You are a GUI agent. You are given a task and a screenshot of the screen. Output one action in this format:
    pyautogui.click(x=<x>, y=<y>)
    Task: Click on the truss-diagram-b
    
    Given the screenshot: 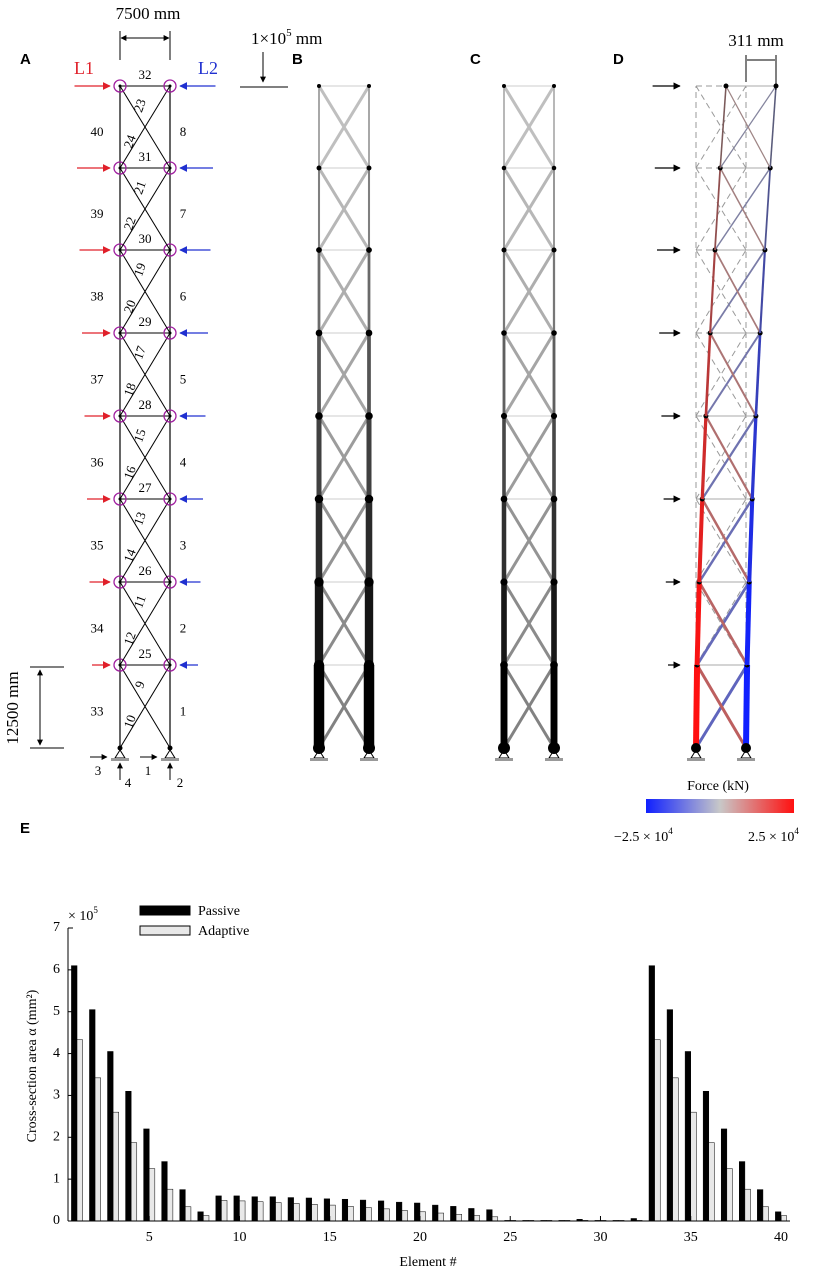 What is the action you would take?
    pyautogui.click(x=344, y=422)
    